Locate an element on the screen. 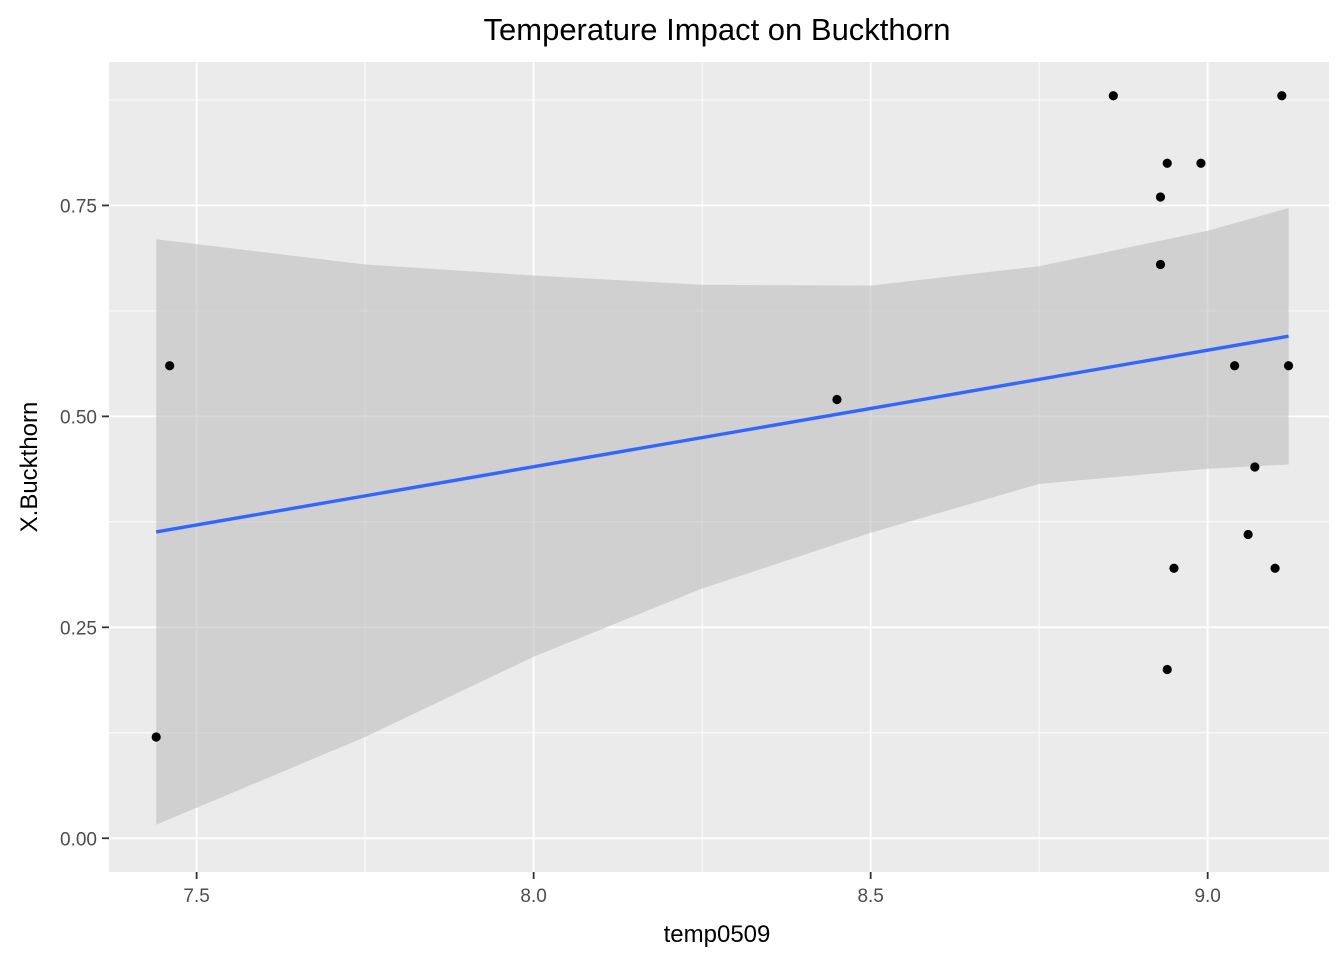 Image resolution: width=1344 pixels, height=960 pixels. y-tick-label: 0.00 is located at coordinates (78, 839).